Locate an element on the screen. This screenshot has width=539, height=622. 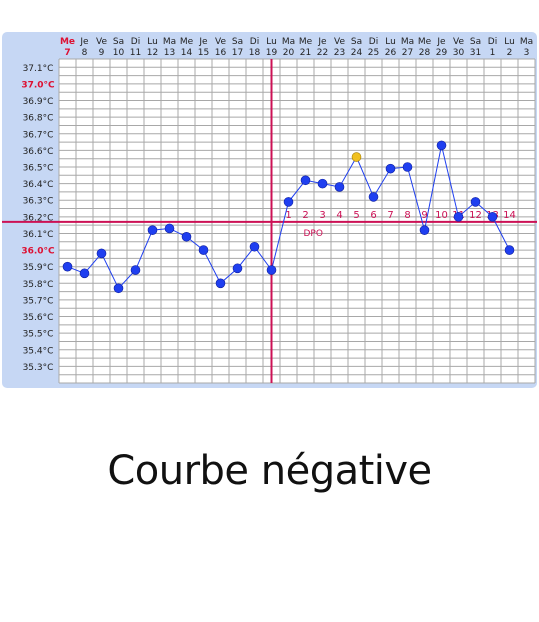
chart-caption: Courbe négative is located at coordinates (269, 471).